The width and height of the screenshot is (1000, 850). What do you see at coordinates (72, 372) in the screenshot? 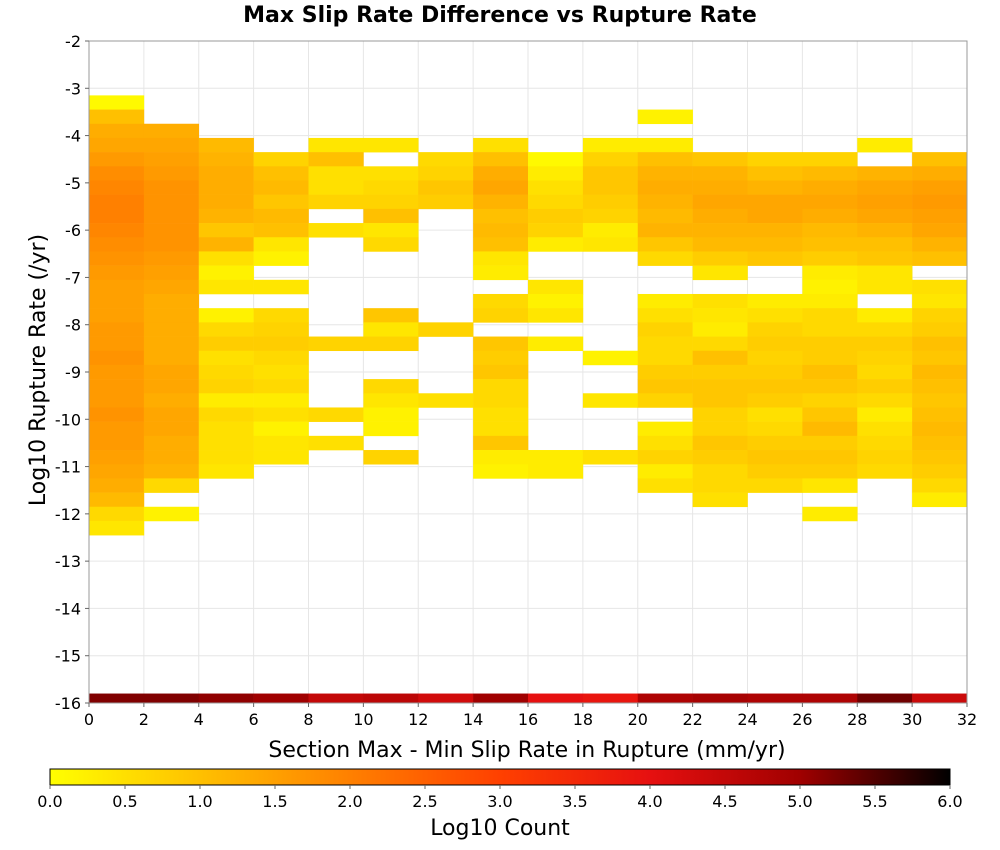
I see `y-axis-ticks: -2 -3 -4 -5 -6 -7 -8 -9 -10 -11 -12 -13 -14 -15 -16` at bounding box center [72, 372].